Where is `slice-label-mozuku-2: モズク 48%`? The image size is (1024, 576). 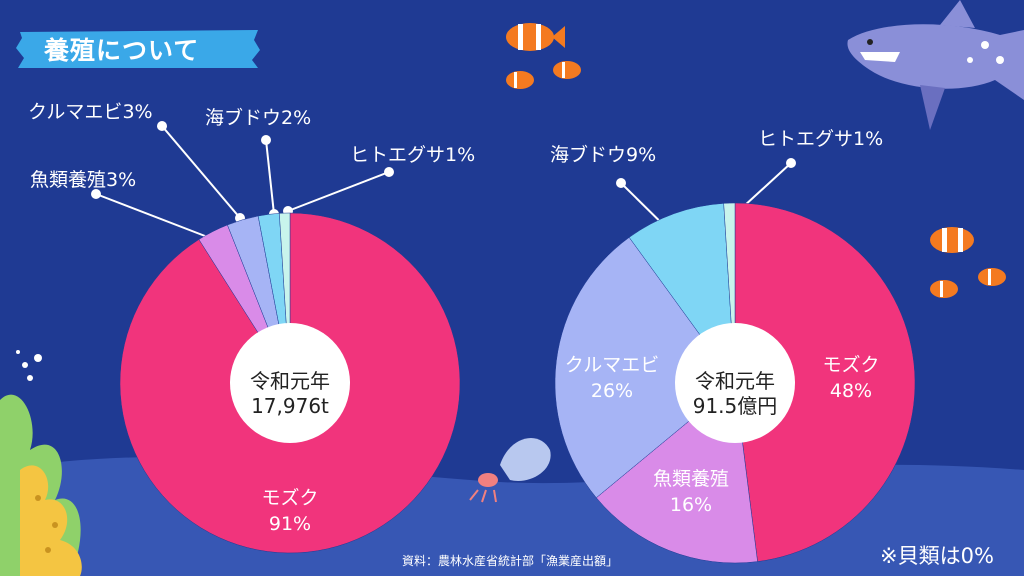 slice-label-mozuku-2: モズク 48% is located at coordinates (851, 378).